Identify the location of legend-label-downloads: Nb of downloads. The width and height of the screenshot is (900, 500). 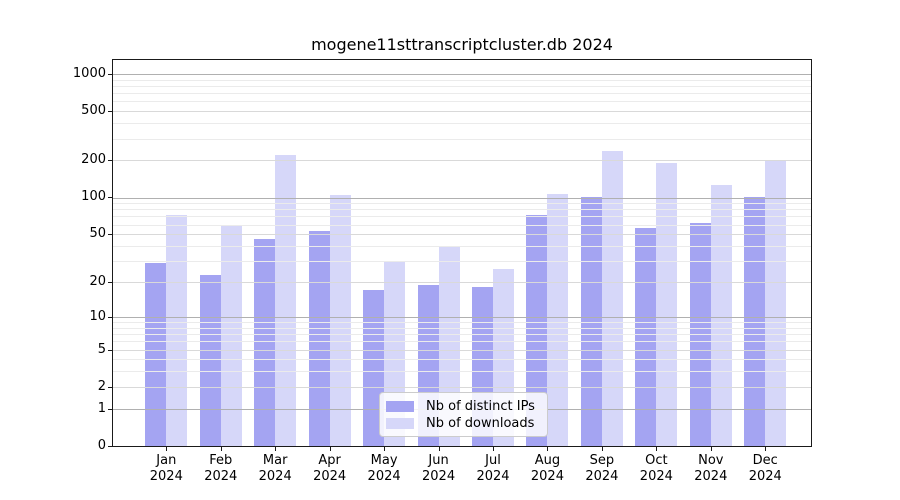
(480, 423).